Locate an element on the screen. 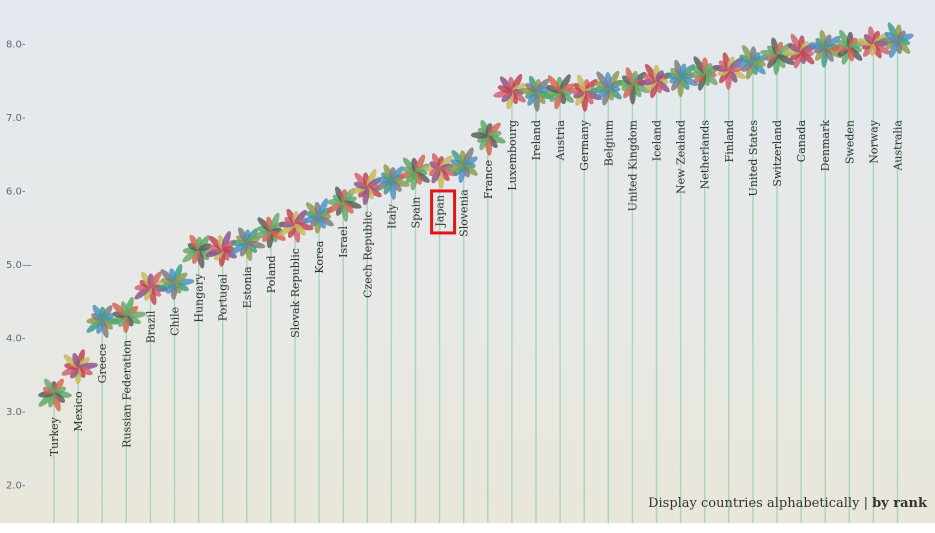  flower-netherlands is located at coordinates (703, 73).